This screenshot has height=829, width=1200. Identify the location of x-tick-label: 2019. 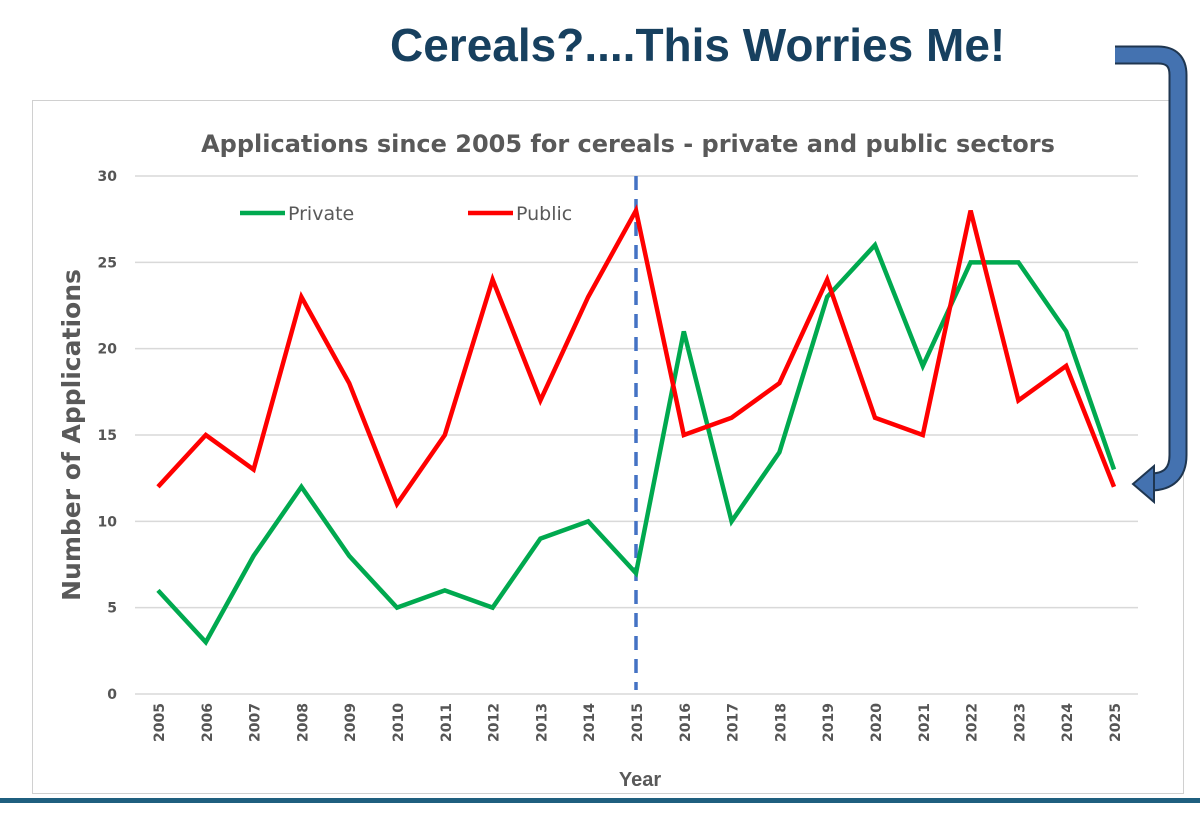
(829, 722).